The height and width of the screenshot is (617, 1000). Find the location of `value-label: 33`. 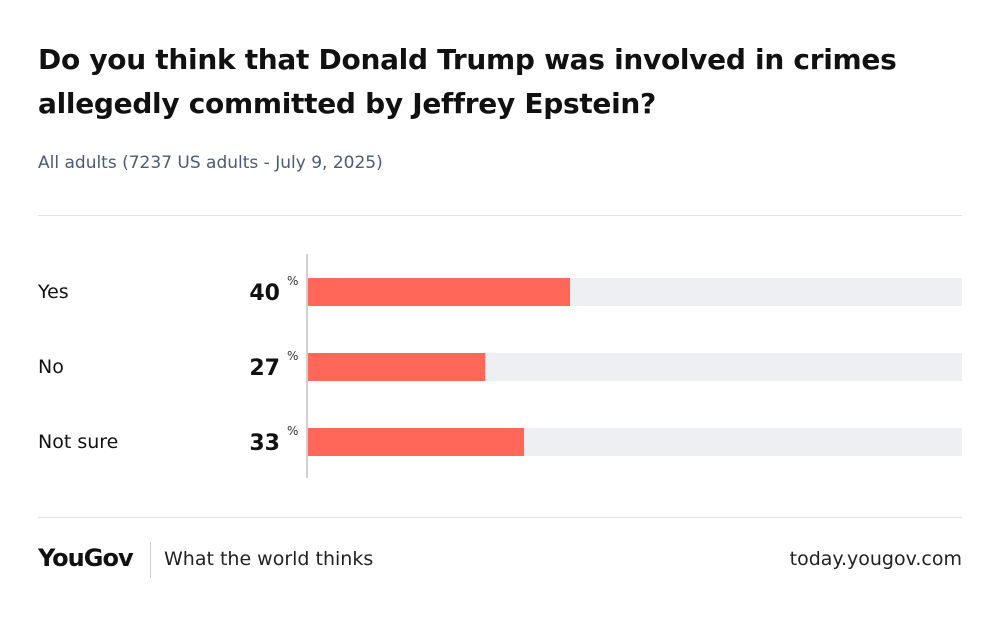

value-label: 33 is located at coordinates (264, 443).